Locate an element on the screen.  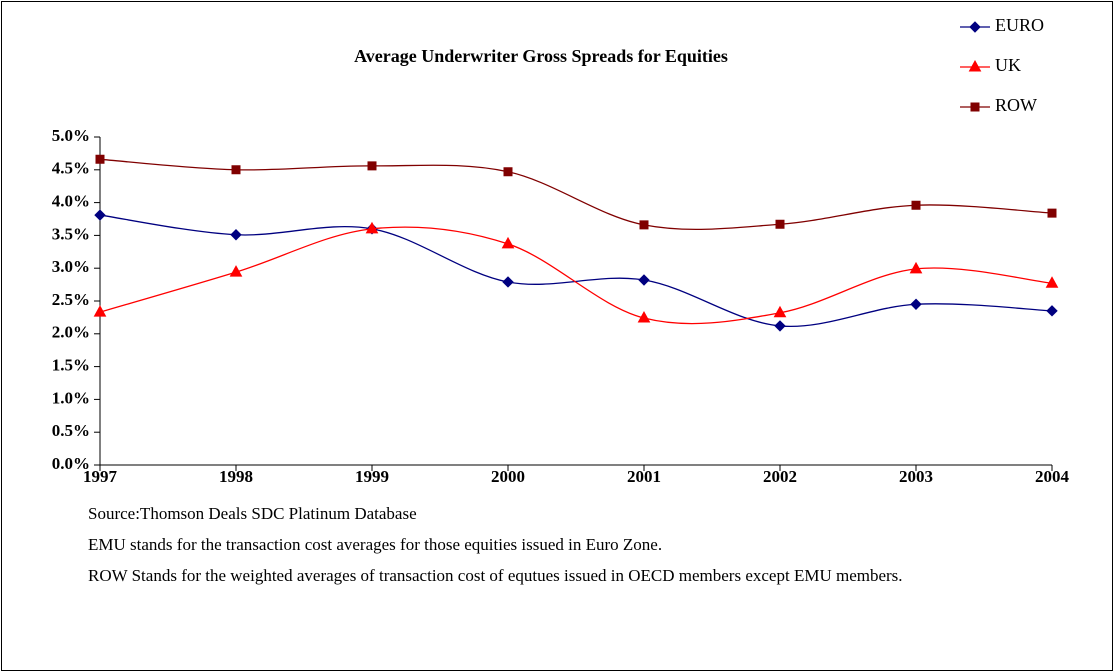
x-tick-label: 2001 is located at coordinates (644, 476).